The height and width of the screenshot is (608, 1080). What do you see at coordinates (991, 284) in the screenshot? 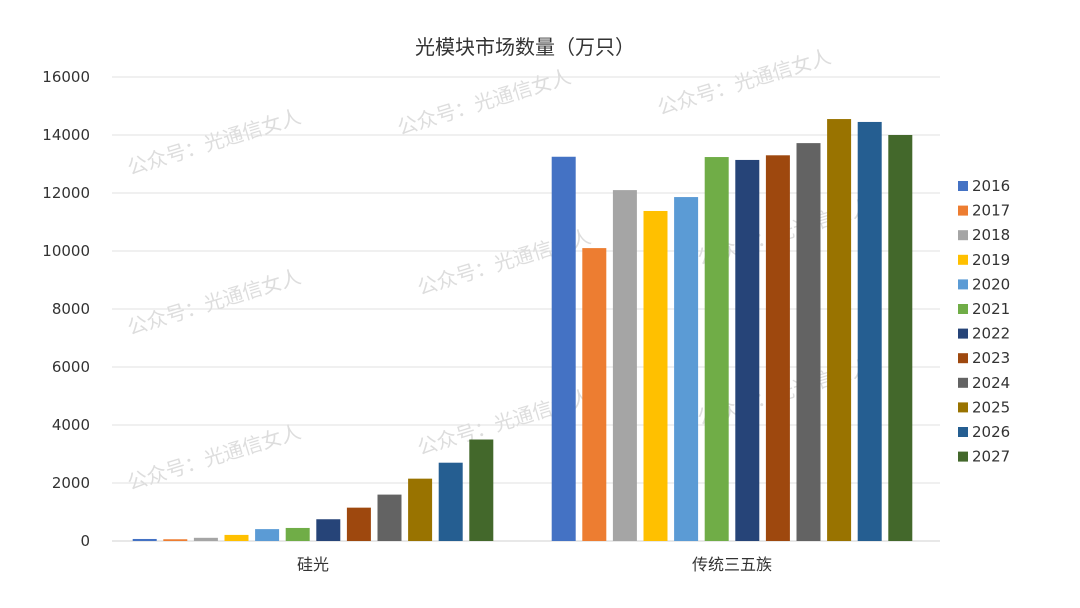
I see `legend-label: 2020` at bounding box center [991, 284].